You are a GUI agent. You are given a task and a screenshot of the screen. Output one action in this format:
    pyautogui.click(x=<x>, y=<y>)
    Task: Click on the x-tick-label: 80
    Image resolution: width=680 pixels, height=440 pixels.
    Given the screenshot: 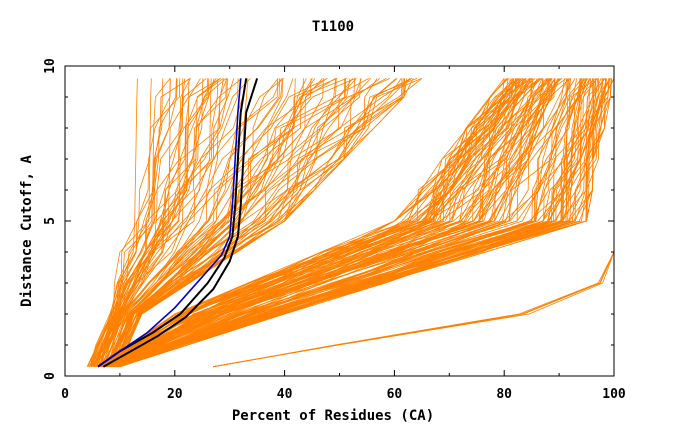 What is the action you would take?
    pyautogui.click(x=504, y=394)
    